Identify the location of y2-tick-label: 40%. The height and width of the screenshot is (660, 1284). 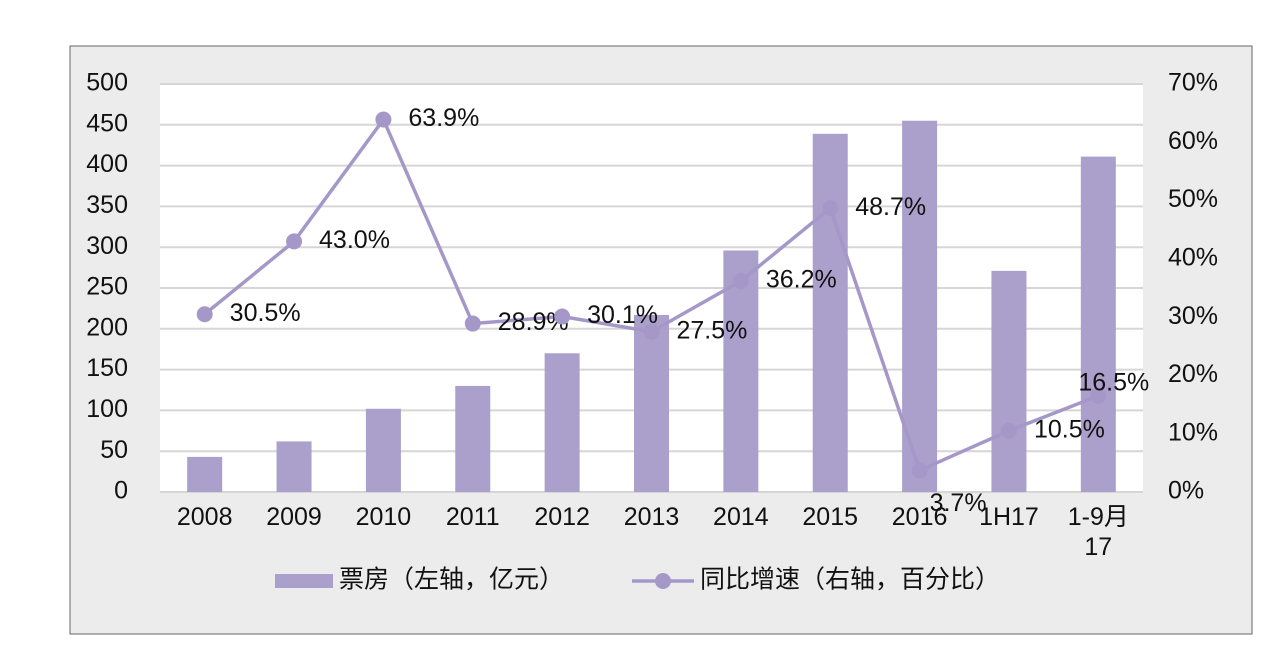
(1193, 257).